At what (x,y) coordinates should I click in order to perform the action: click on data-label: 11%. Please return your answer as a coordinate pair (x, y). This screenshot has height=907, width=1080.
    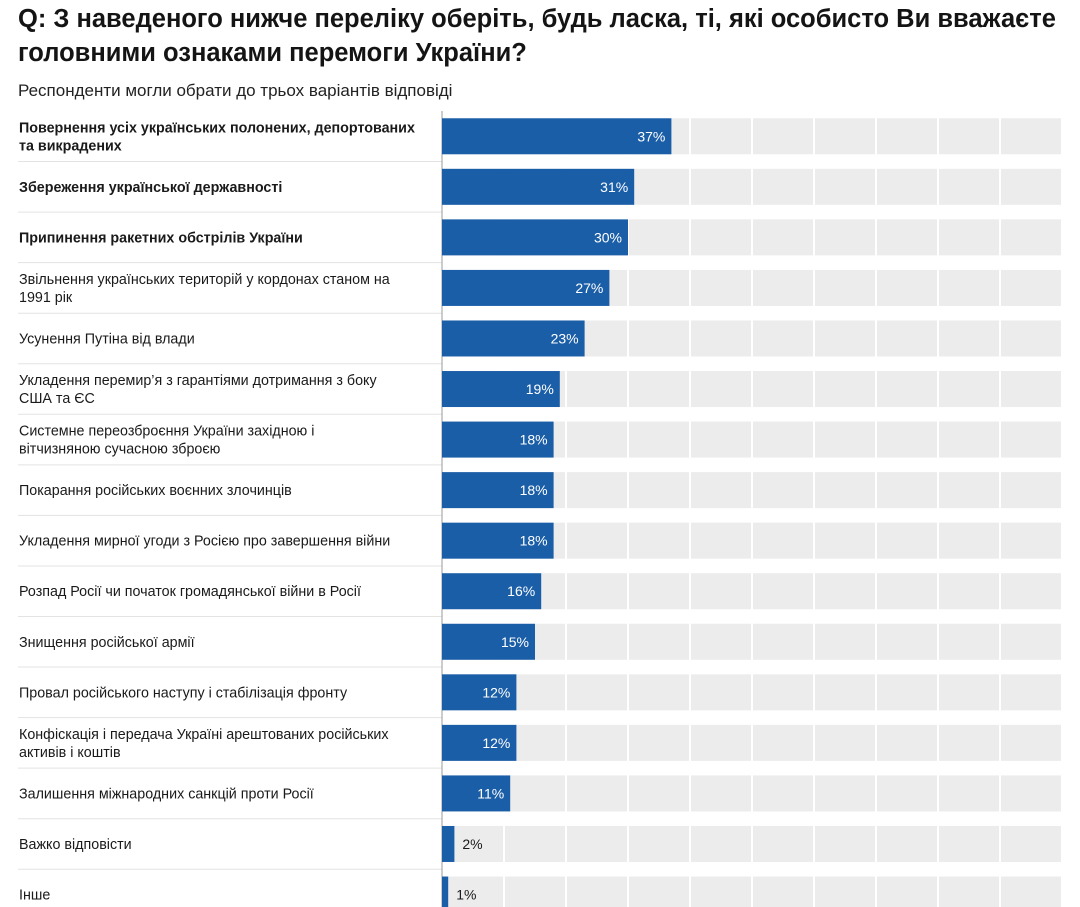
    Looking at the image, I should click on (490, 793).